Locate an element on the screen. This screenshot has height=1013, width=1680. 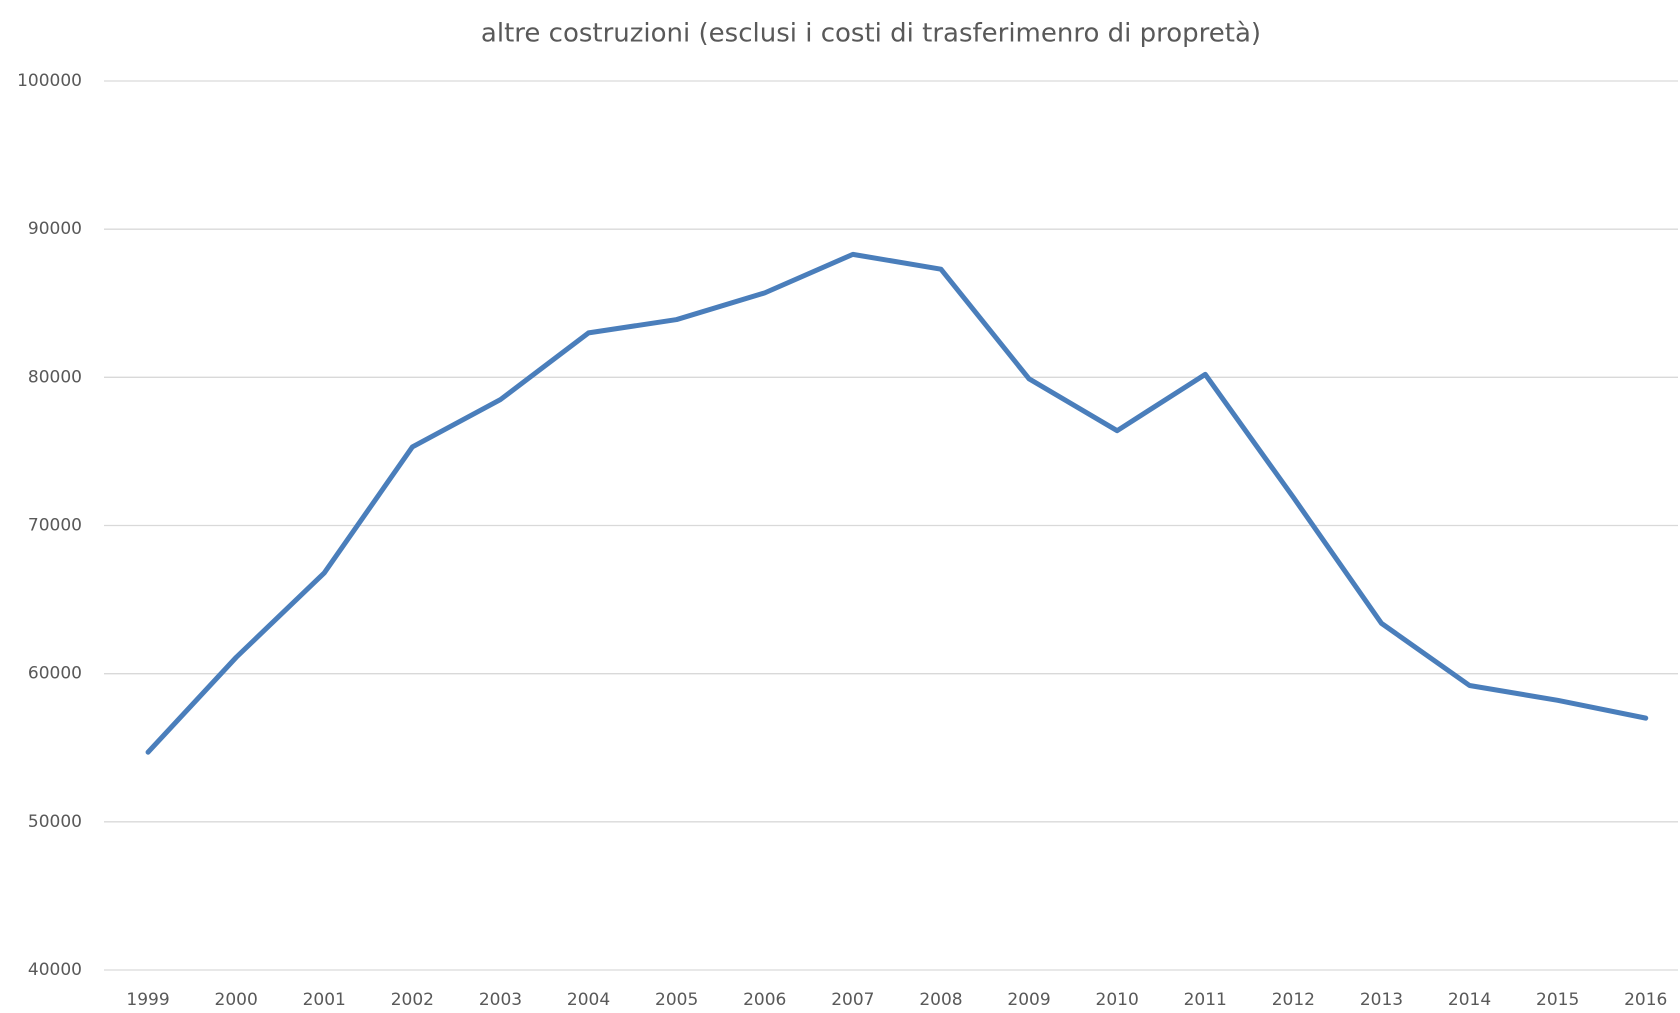
x-tick-label: 1999 is located at coordinates (147, 1000).